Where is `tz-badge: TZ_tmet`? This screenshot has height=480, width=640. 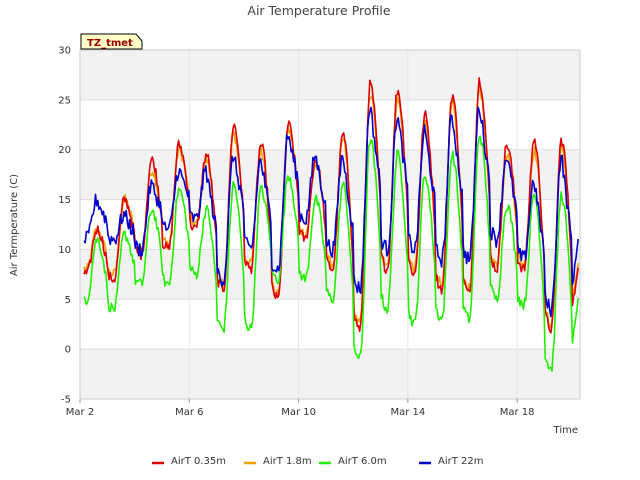 tz-badge: TZ_tmet is located at coordinates (111, 41).